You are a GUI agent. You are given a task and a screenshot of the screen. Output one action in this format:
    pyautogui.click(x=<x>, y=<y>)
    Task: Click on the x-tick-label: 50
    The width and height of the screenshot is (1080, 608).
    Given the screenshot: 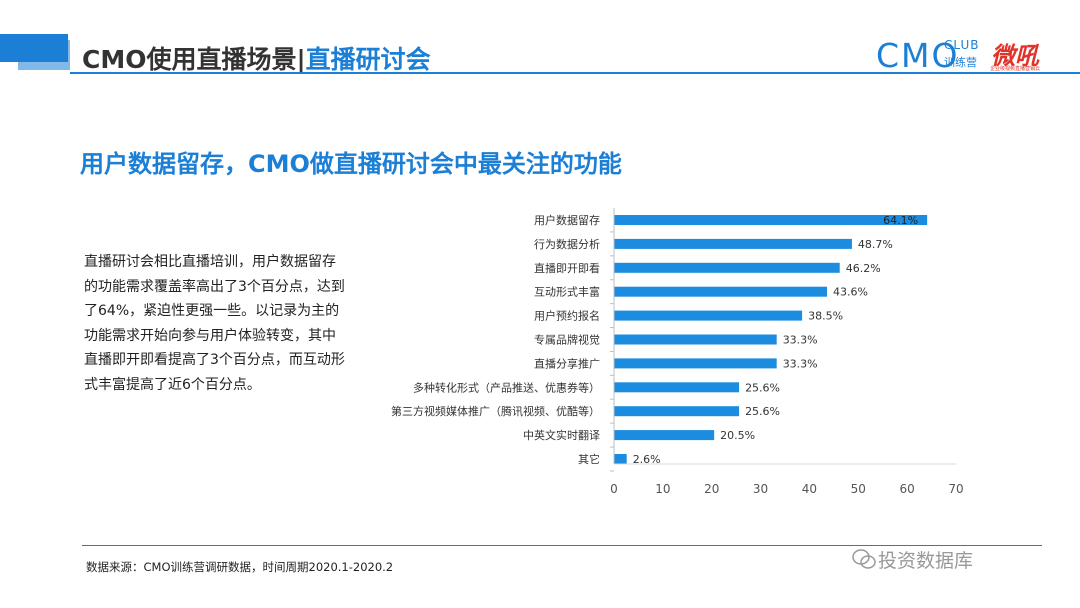 What is the action you would take?
    pyautogui.click(x=858, y=489)
    